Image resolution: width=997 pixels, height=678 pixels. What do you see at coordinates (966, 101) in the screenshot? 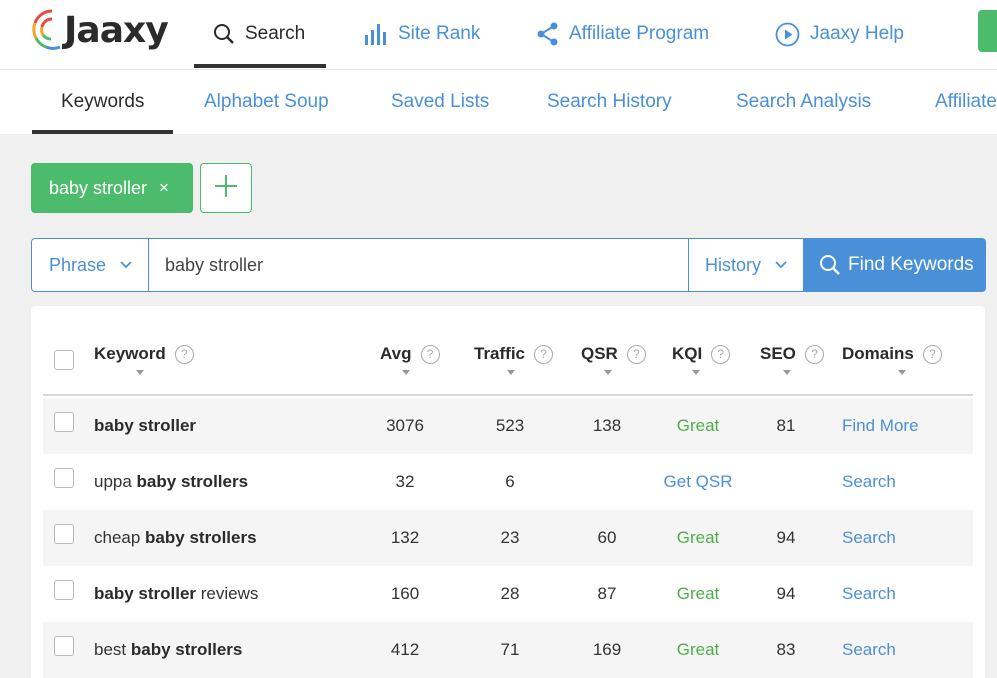
I see `tab-affiliate: Affiliate` at bounding box center [966, 101].